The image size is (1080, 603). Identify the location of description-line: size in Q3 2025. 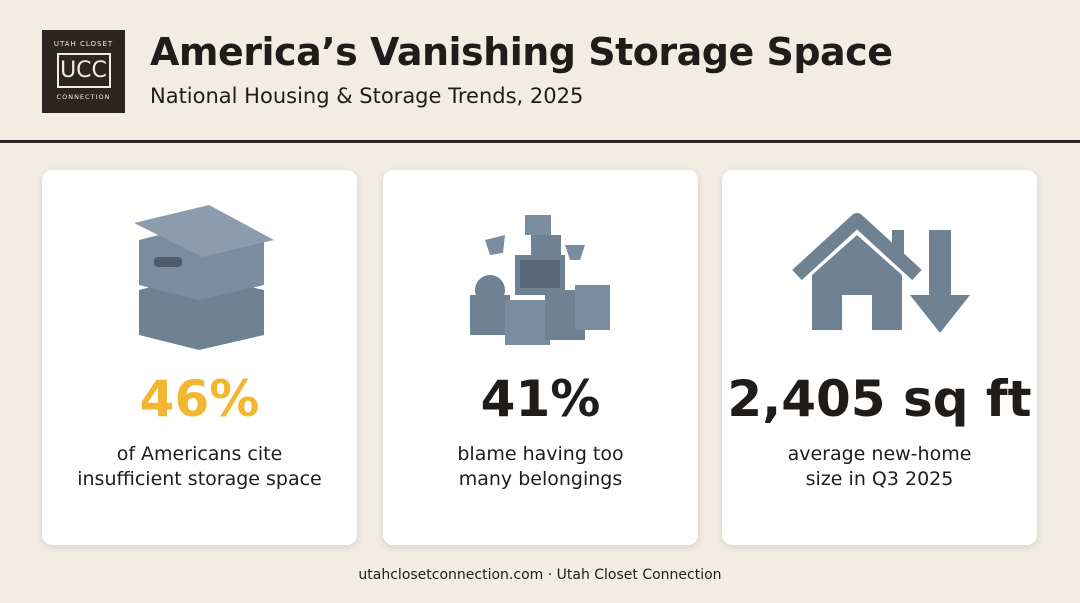
(879, 479).